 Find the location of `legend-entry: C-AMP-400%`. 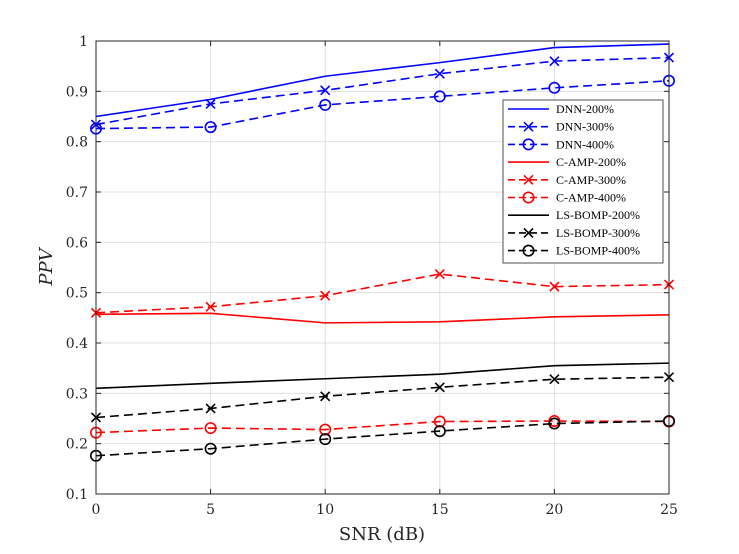

legend-entry: C-AMP-400% is located at coordinates (567, 198).